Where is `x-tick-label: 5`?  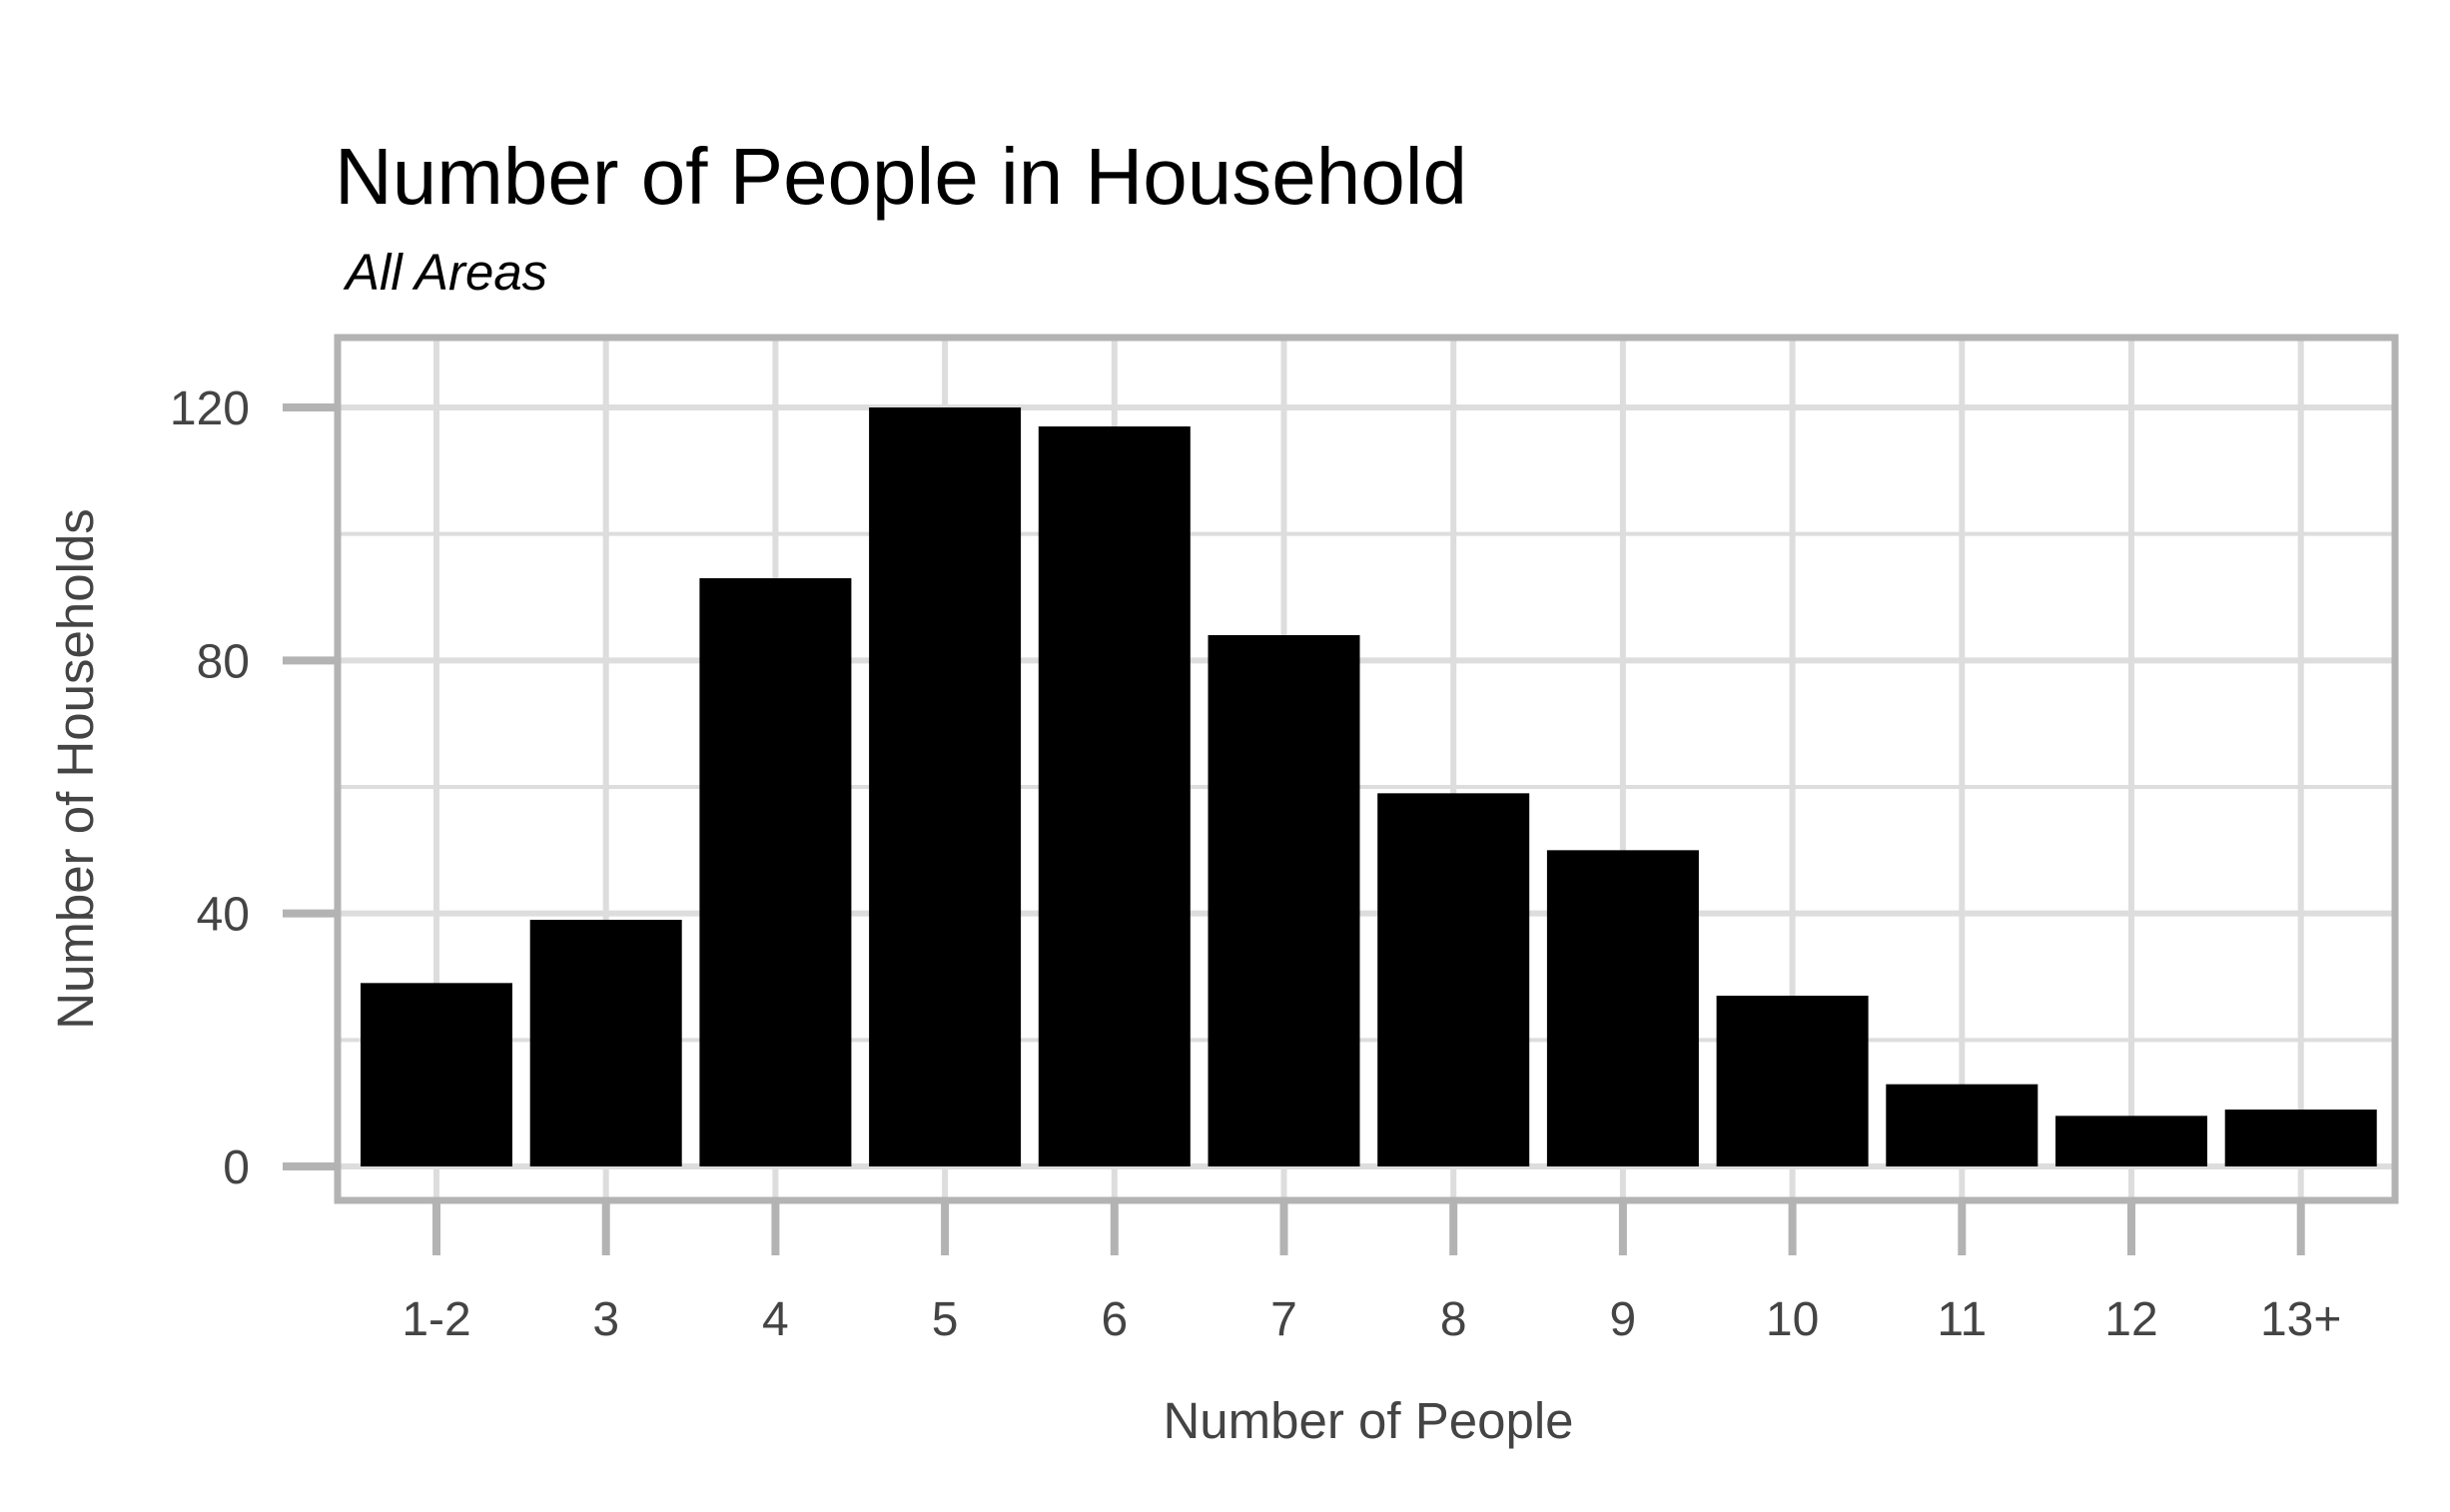
x-tick-label: 5 is located at coordinates (945, 1319).